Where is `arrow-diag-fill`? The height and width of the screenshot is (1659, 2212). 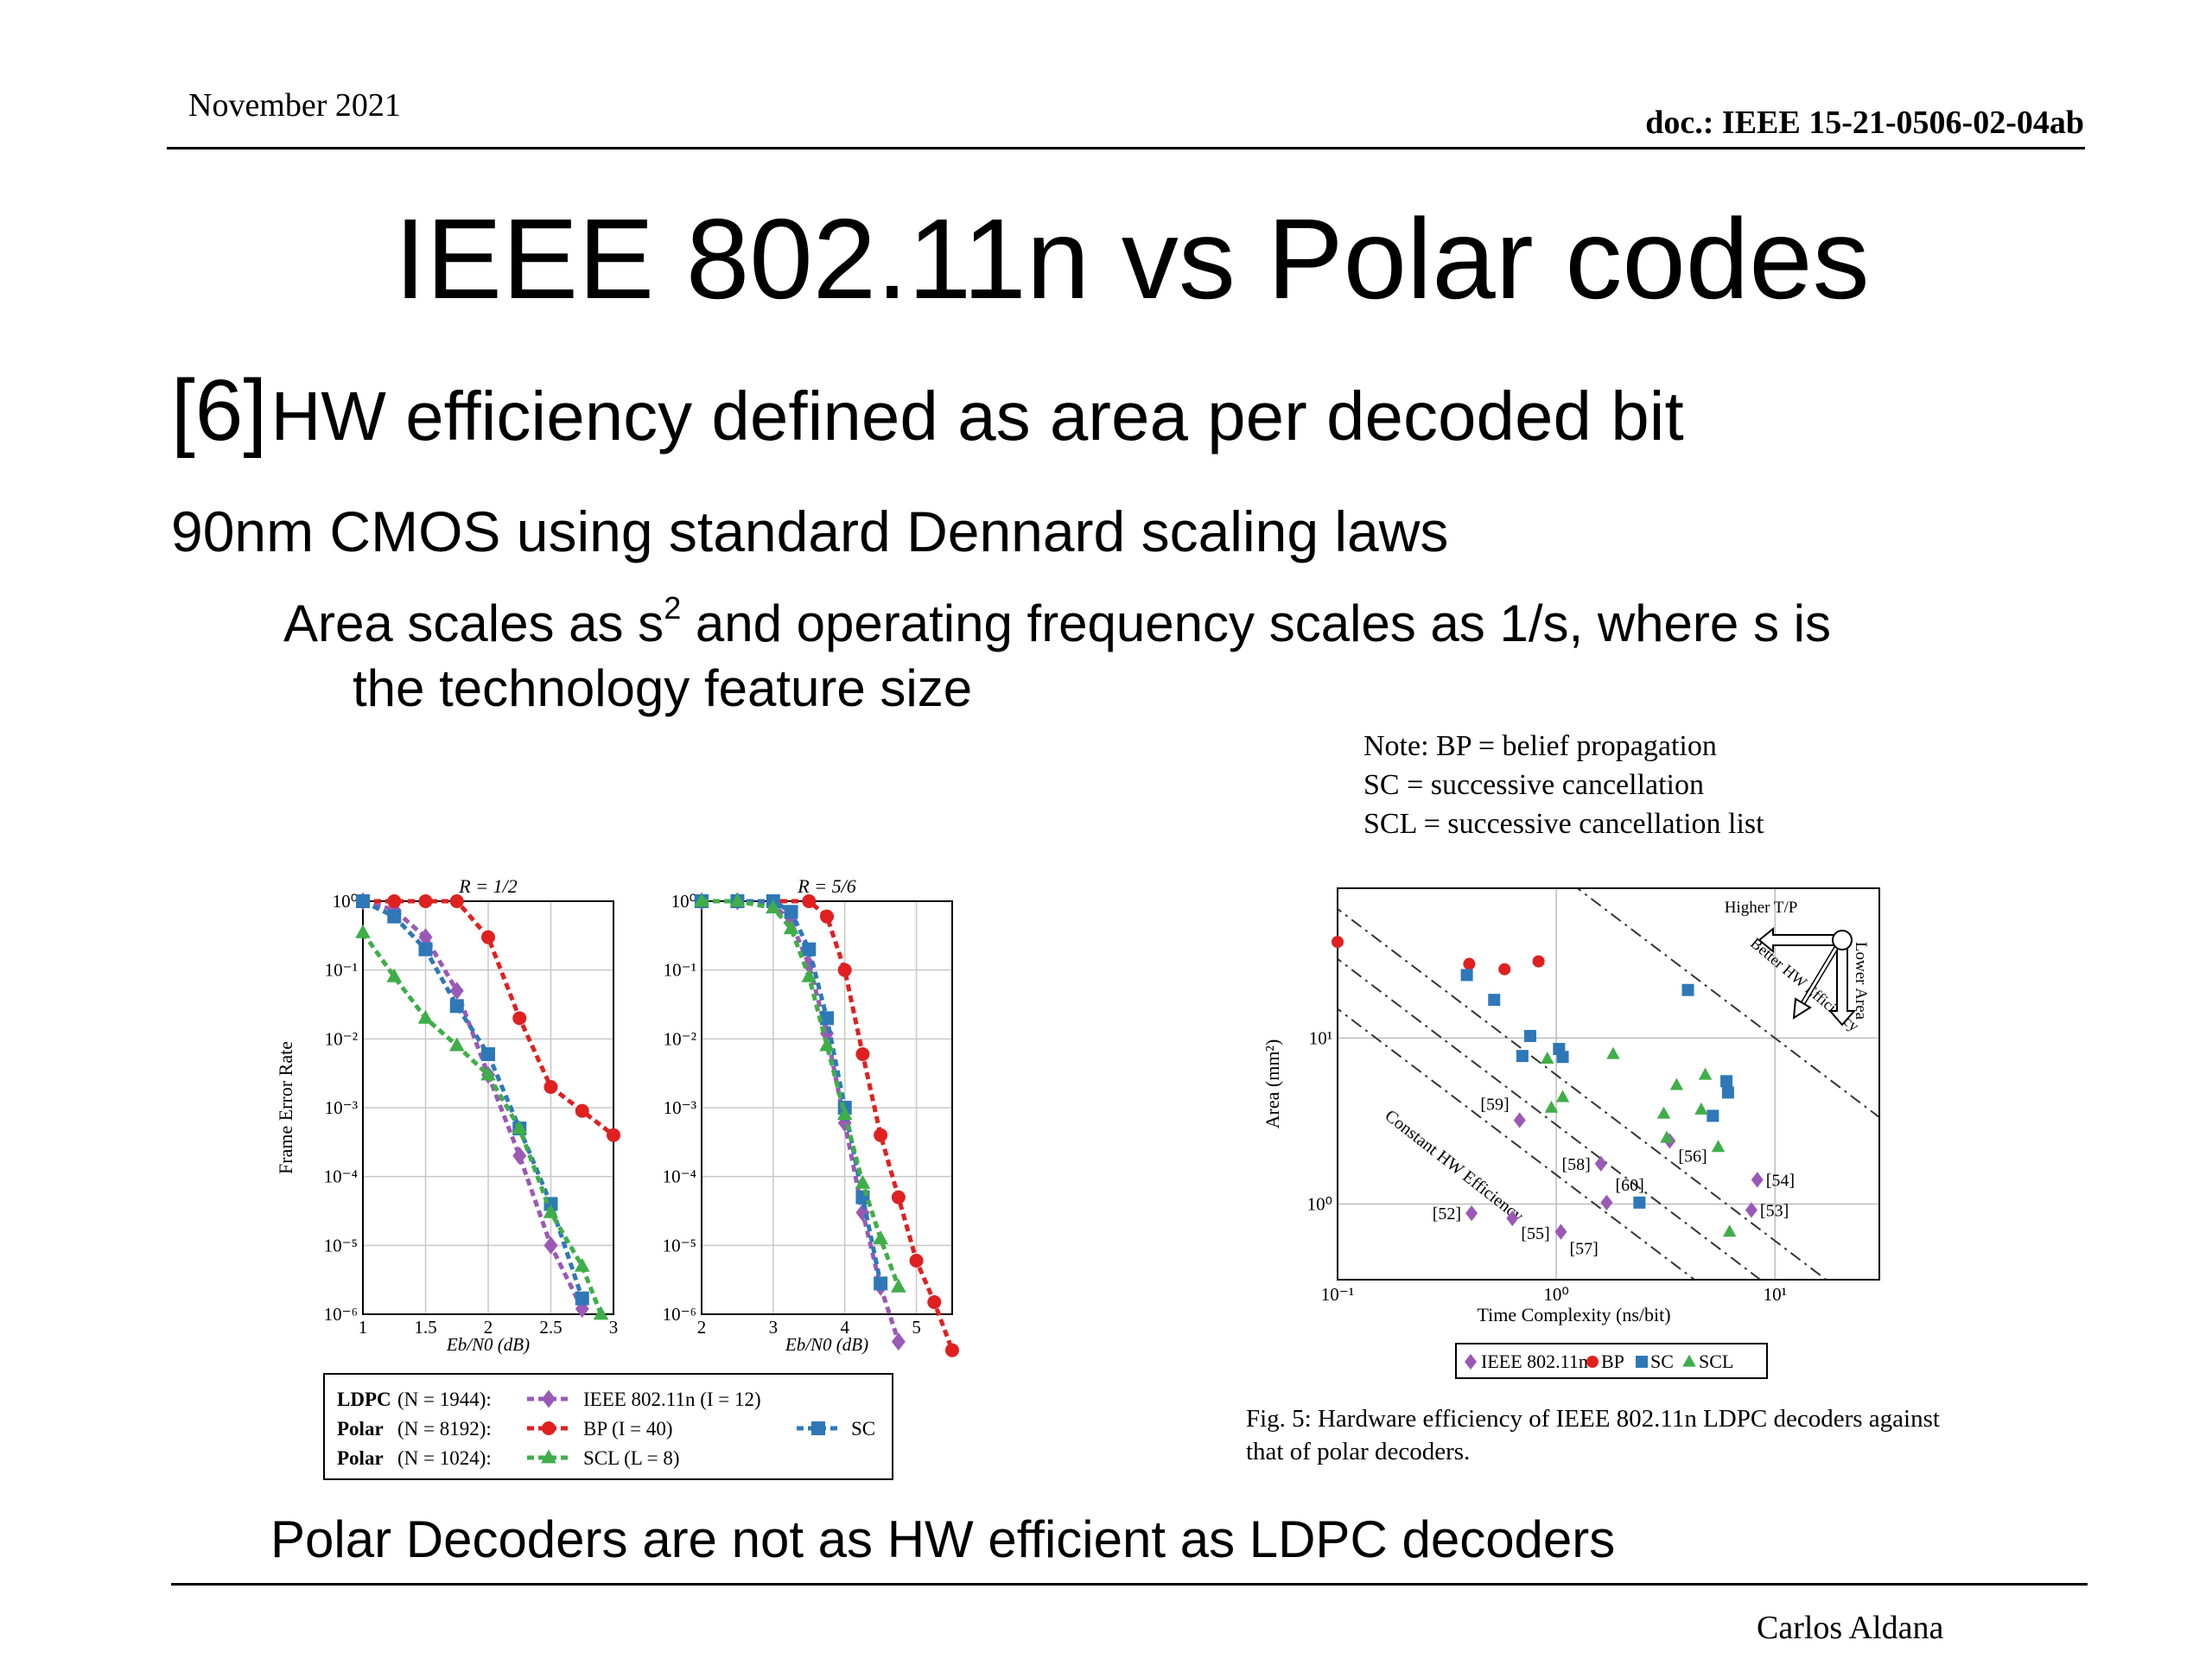
arrow-diag-fill is located at coordinates (1820, 974).